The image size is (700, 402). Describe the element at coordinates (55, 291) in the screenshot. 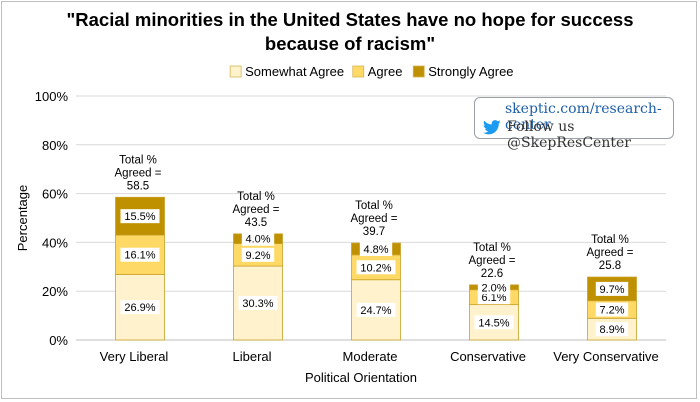

I see `y-tick-label: 20%` at that location.